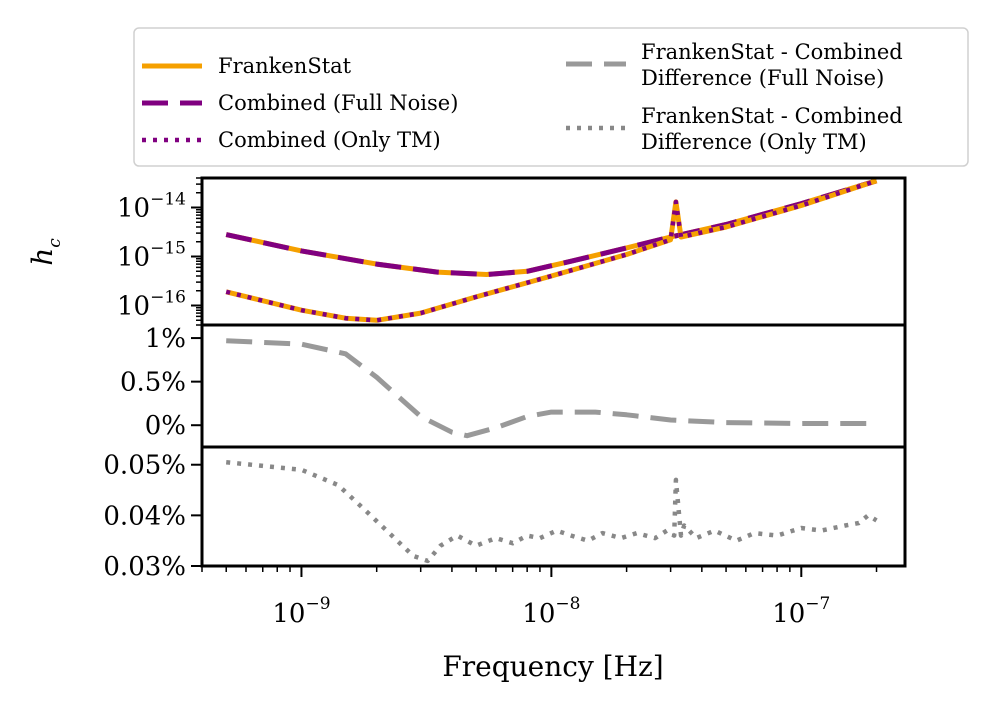  I want to click on series-group-top, so click(551, 250).